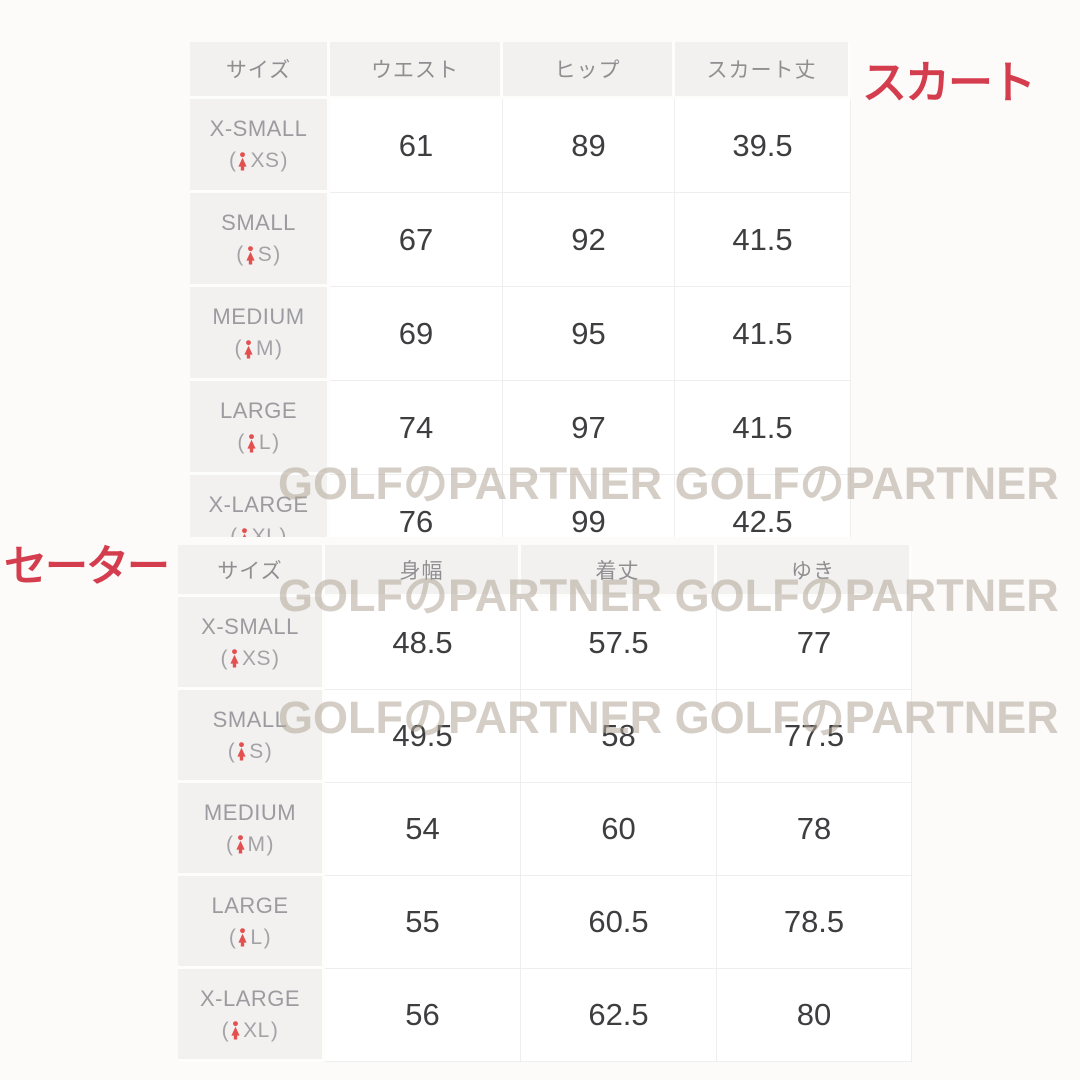 The height and width of the screenshot is (1080, 1080). I want to click on measurement-value: 67, so click(416, 240).